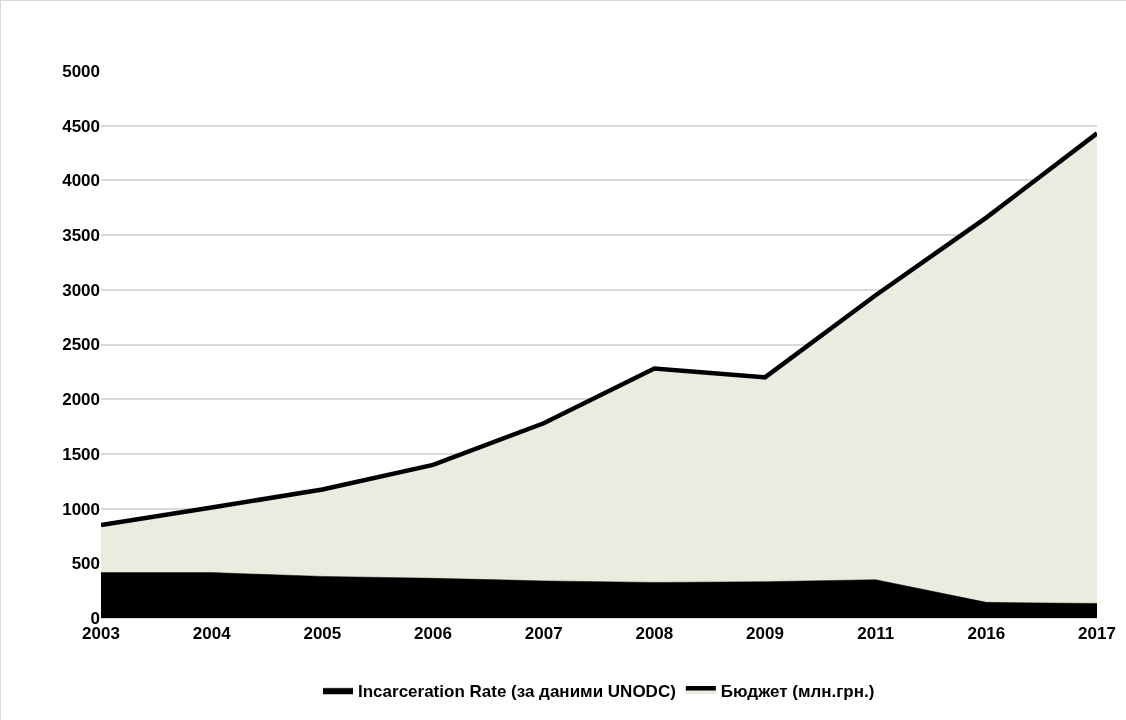  I want to click on legend-label: Бюджет (млн.грн.), so click(797, 691).